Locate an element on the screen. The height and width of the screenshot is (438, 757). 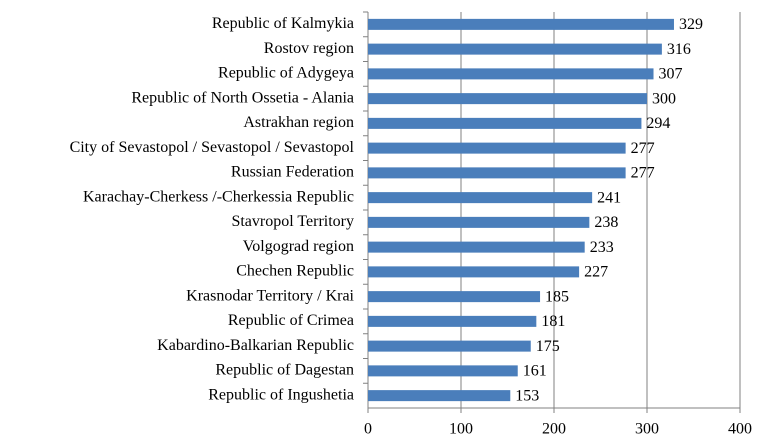
x-tick-label: 200 is located at coordinates (554, 429).